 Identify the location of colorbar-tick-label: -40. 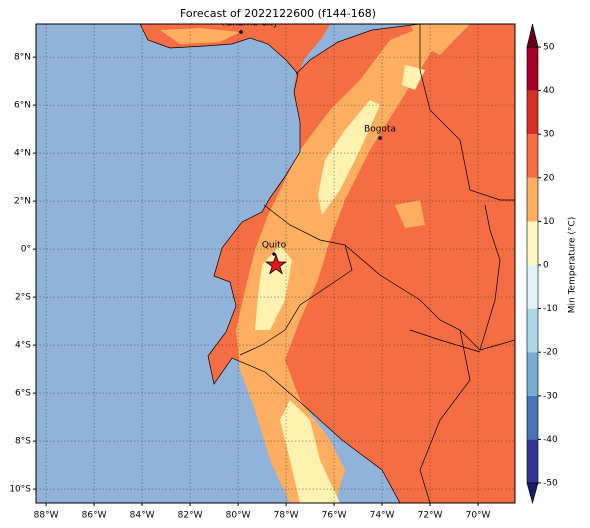
(550, 440).